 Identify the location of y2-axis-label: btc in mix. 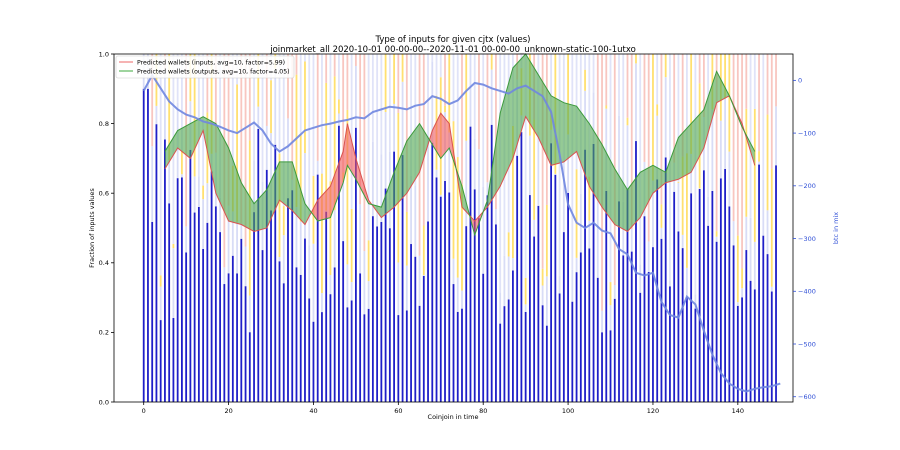
(836, 228).